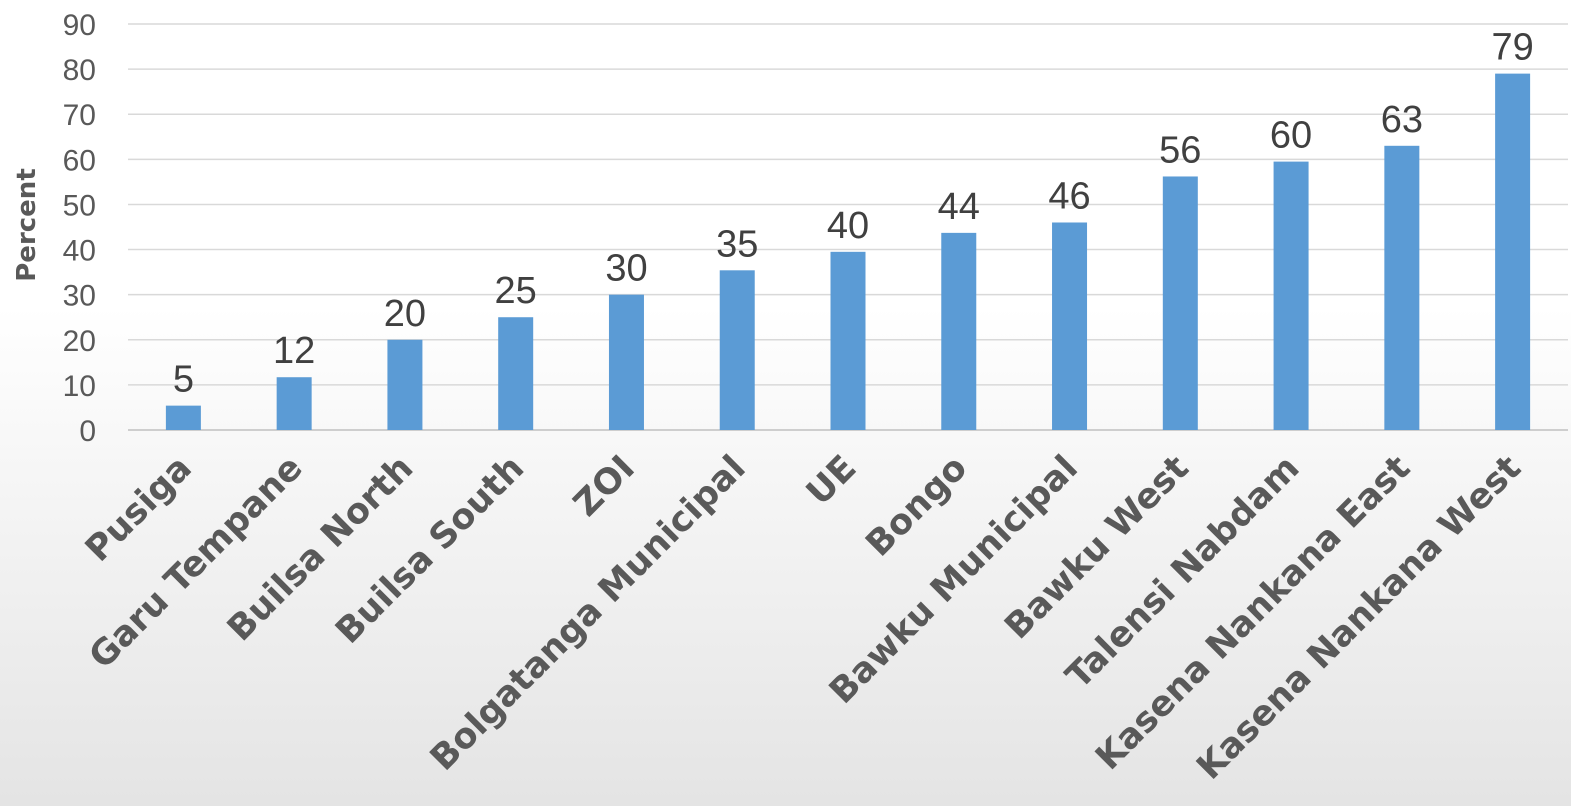  Describe the element at coordinates (430, 550) in the screenshot. I see `category-label: Builsa South` at that location.